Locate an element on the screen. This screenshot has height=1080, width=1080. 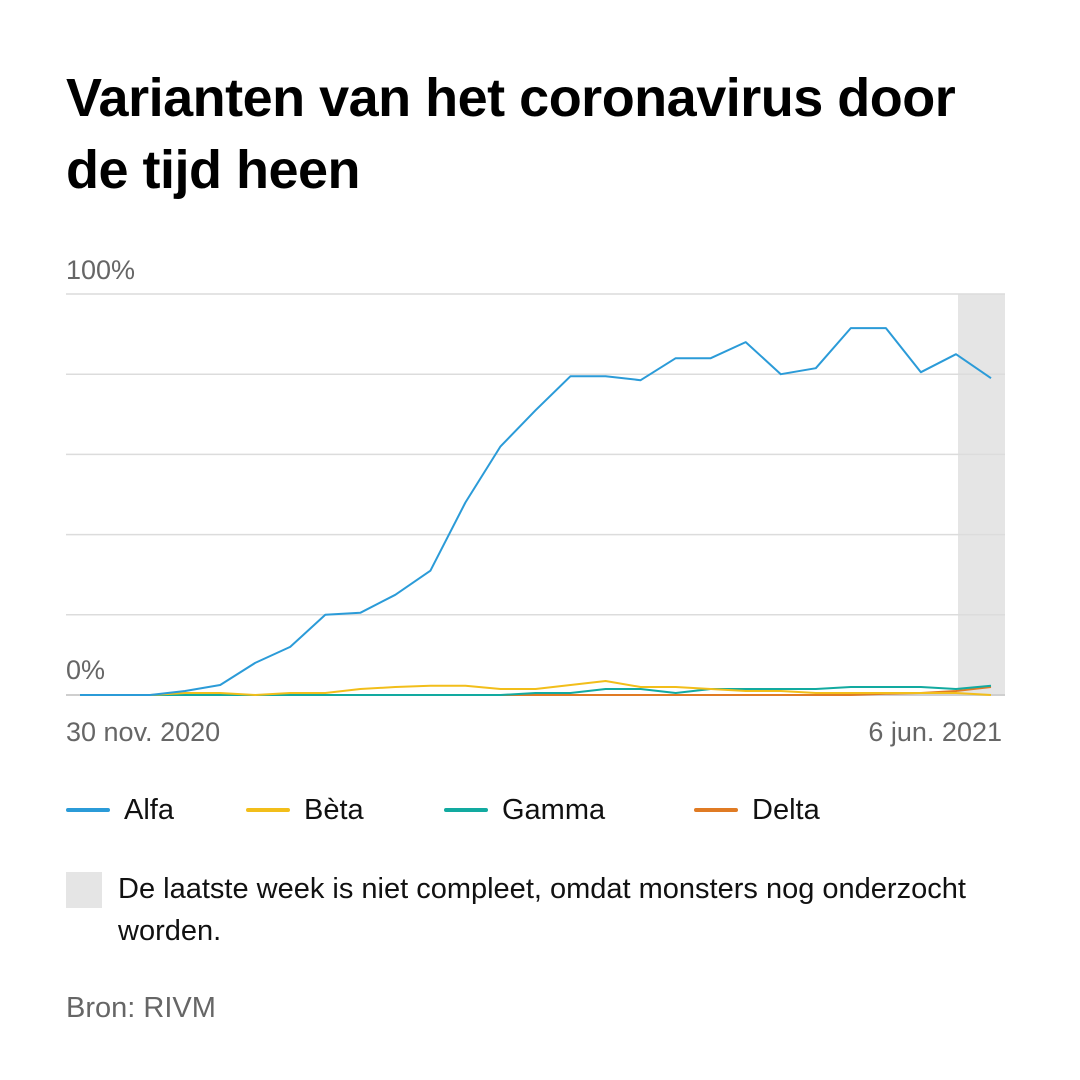
x-axis-end-label: 6 jun. 2021 is located at coordinates (935, 732).